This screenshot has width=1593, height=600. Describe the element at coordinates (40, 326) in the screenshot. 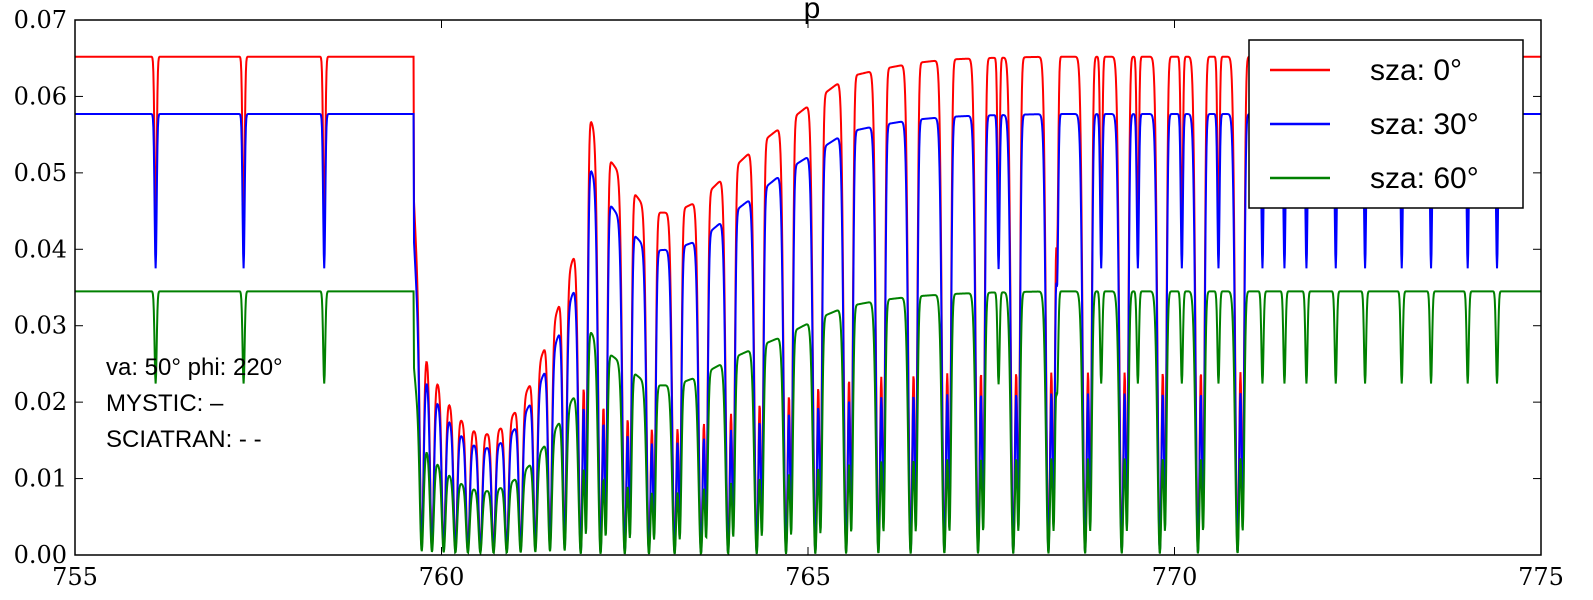

I see `y-tick-label: 0.03` at that location.